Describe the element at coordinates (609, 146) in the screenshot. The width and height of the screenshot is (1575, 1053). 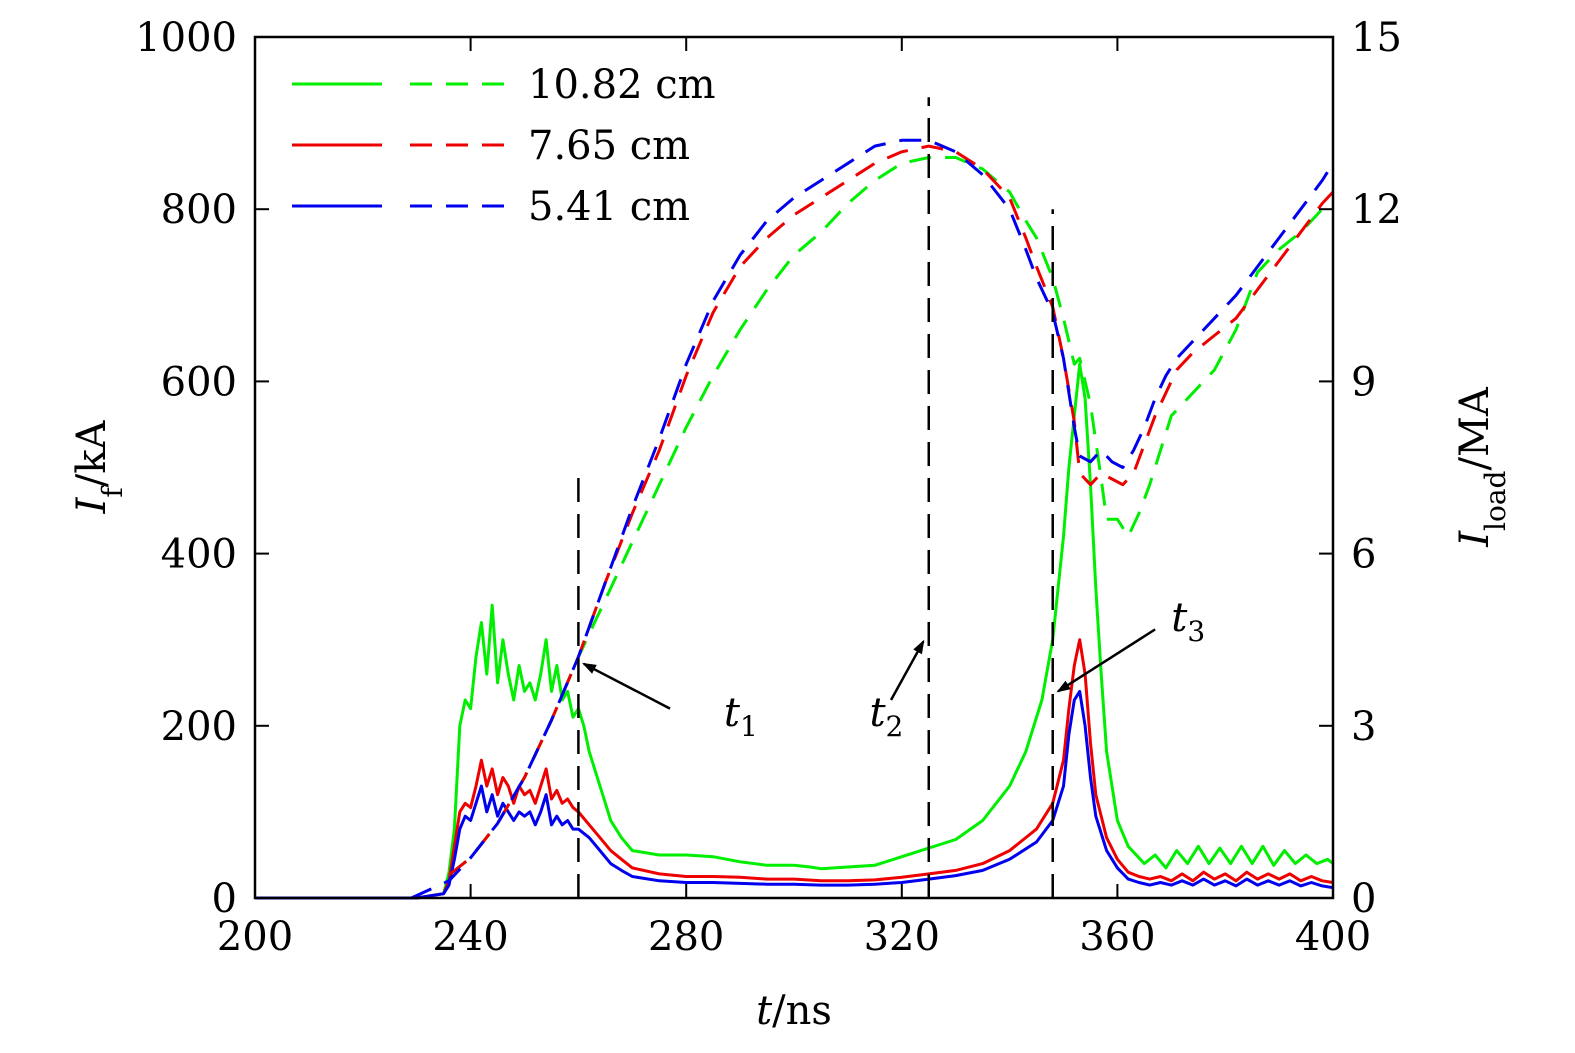
I see `legend-label: 7.65 cm` at that location.